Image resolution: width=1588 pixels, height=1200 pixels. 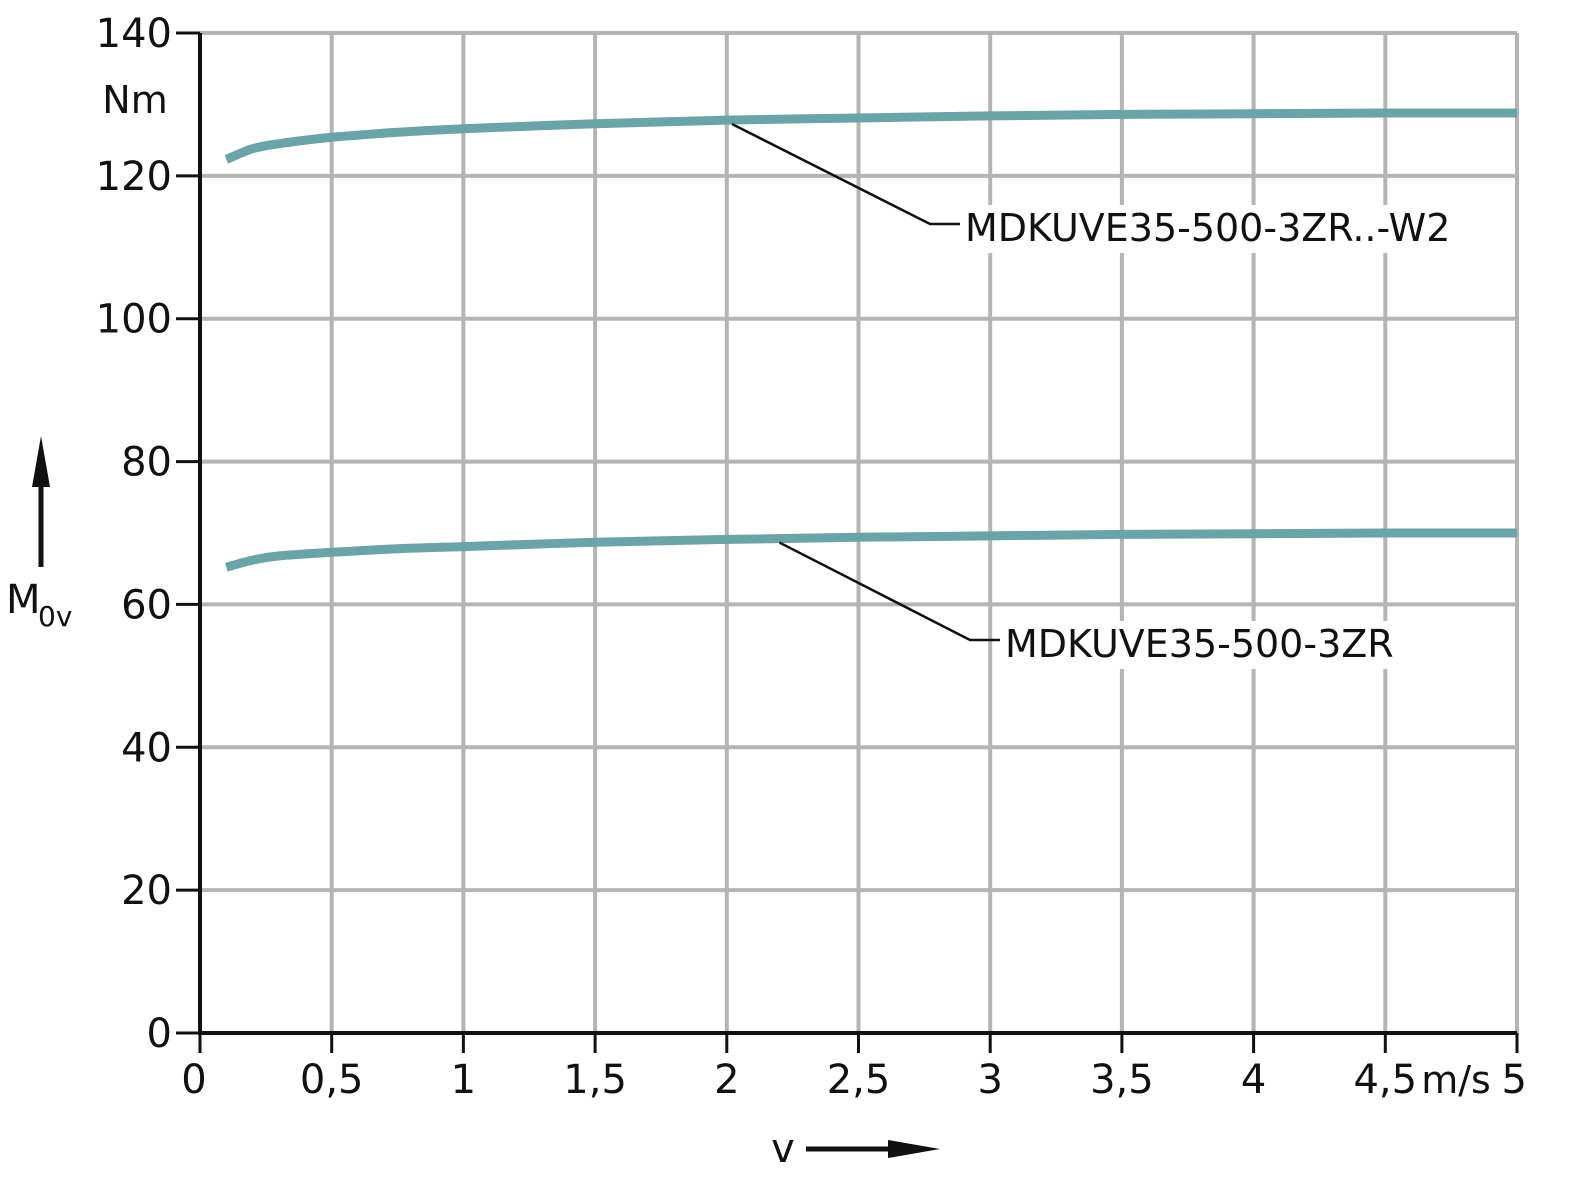 What do you see at coordinates (55, 616) in the screenshot?
I see `y-axis-label-subscript: 0v` at bounding box center [55, 616].